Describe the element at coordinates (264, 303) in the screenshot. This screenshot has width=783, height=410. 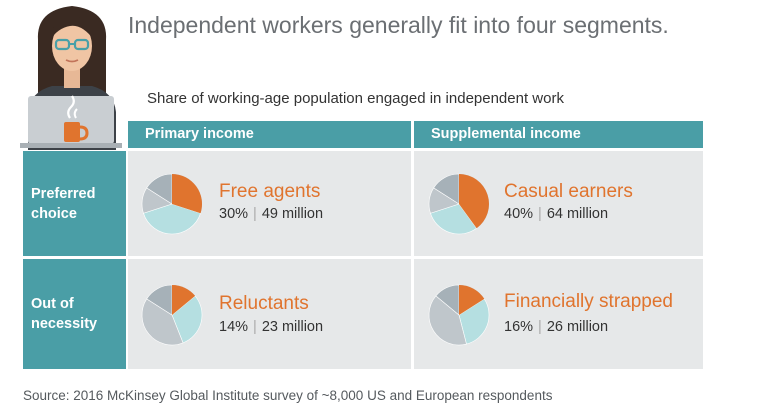
I see `segment-name-reluctants: Reluctants` at that location.